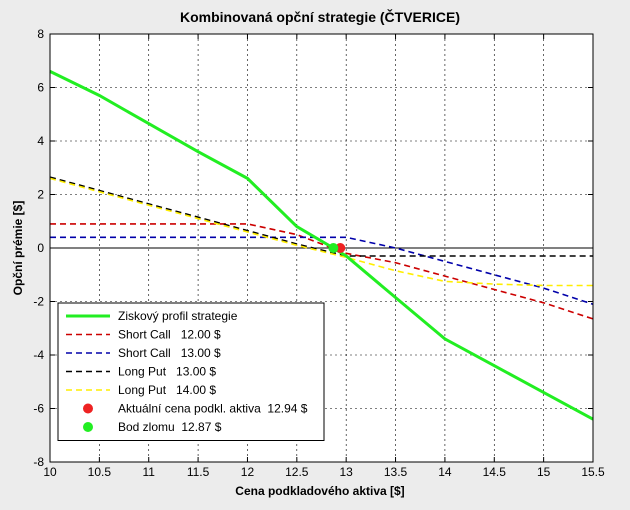  Describe the element at coordinates (495, 472) in the screenshot. I see `x-tick-label: 14.5` at that location.